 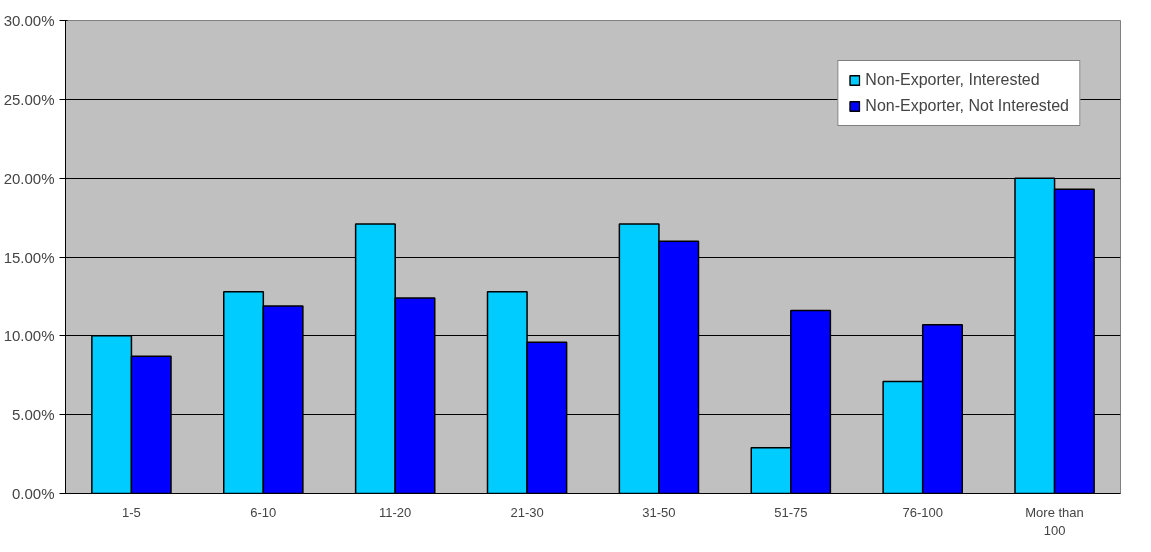 What do you see at coordinates (791, 512) in the screenshot?
I see `x-tick-label: 51-75` at bounding box center [791, 512].